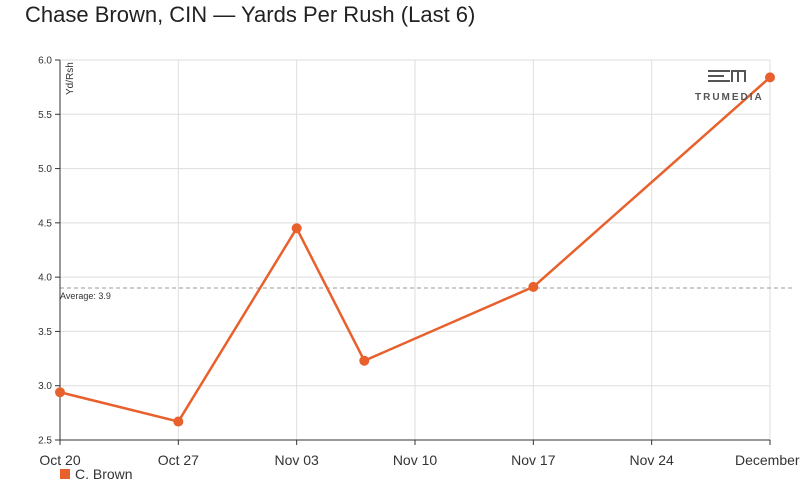 The width and height of the screenshot is (800, 500). Describe the element at coordinates (45, 332) in the screenshot. I see `y-tick-label: 3.5` at that location.